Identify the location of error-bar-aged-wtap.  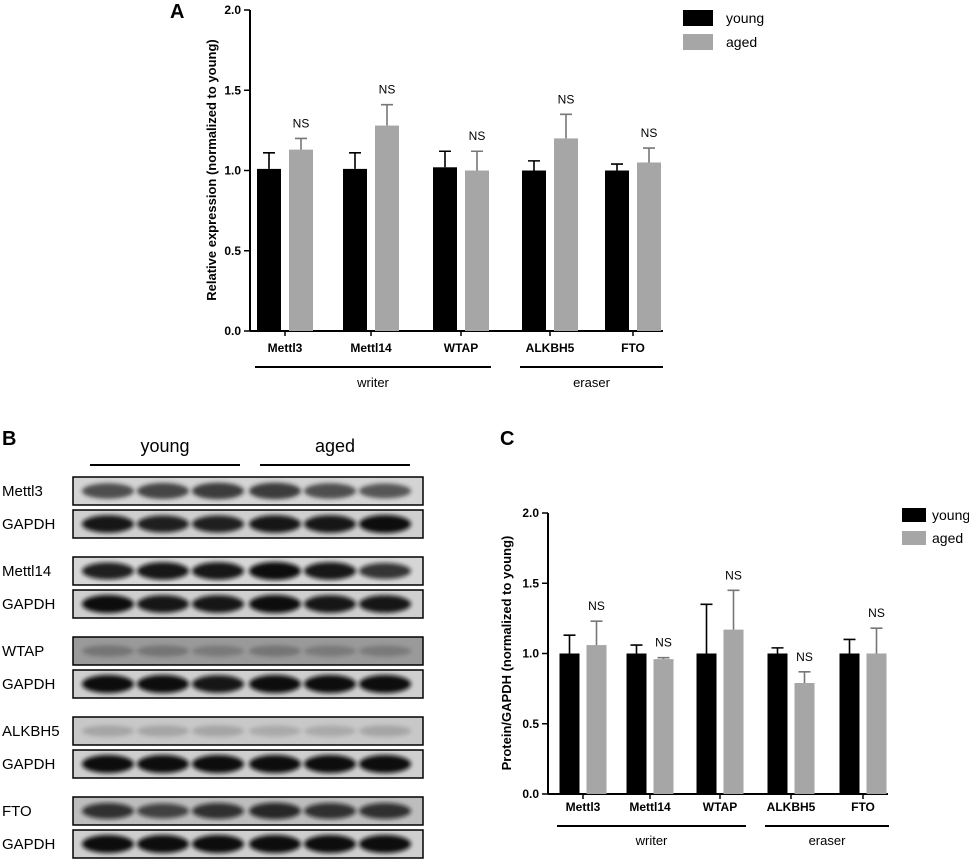
(733, 609).